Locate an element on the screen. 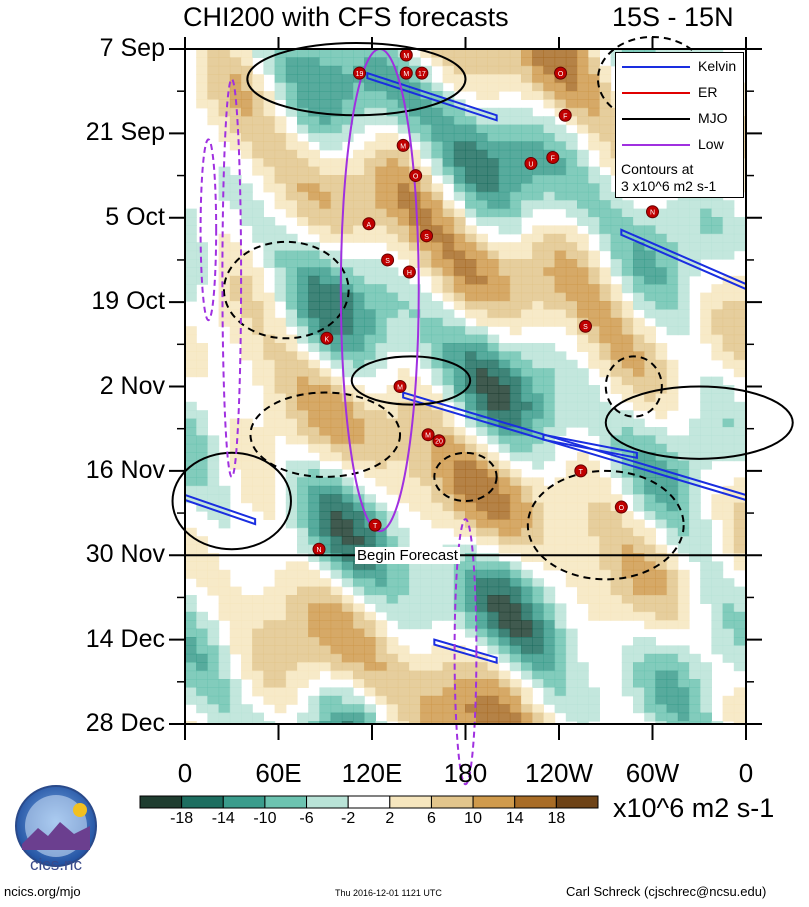  contour-note-2: 3 x10^6 m2 s-1 is located at coordinates (669, 186).